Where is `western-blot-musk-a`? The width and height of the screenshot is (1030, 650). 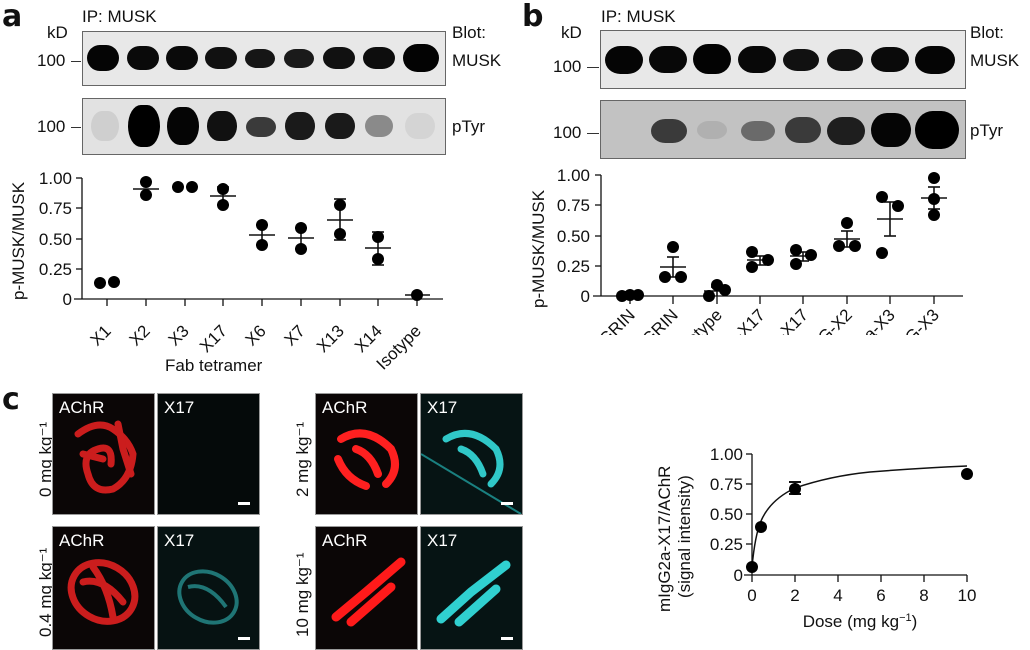 western-blot-musk-a is located at coordinates (264, 58).